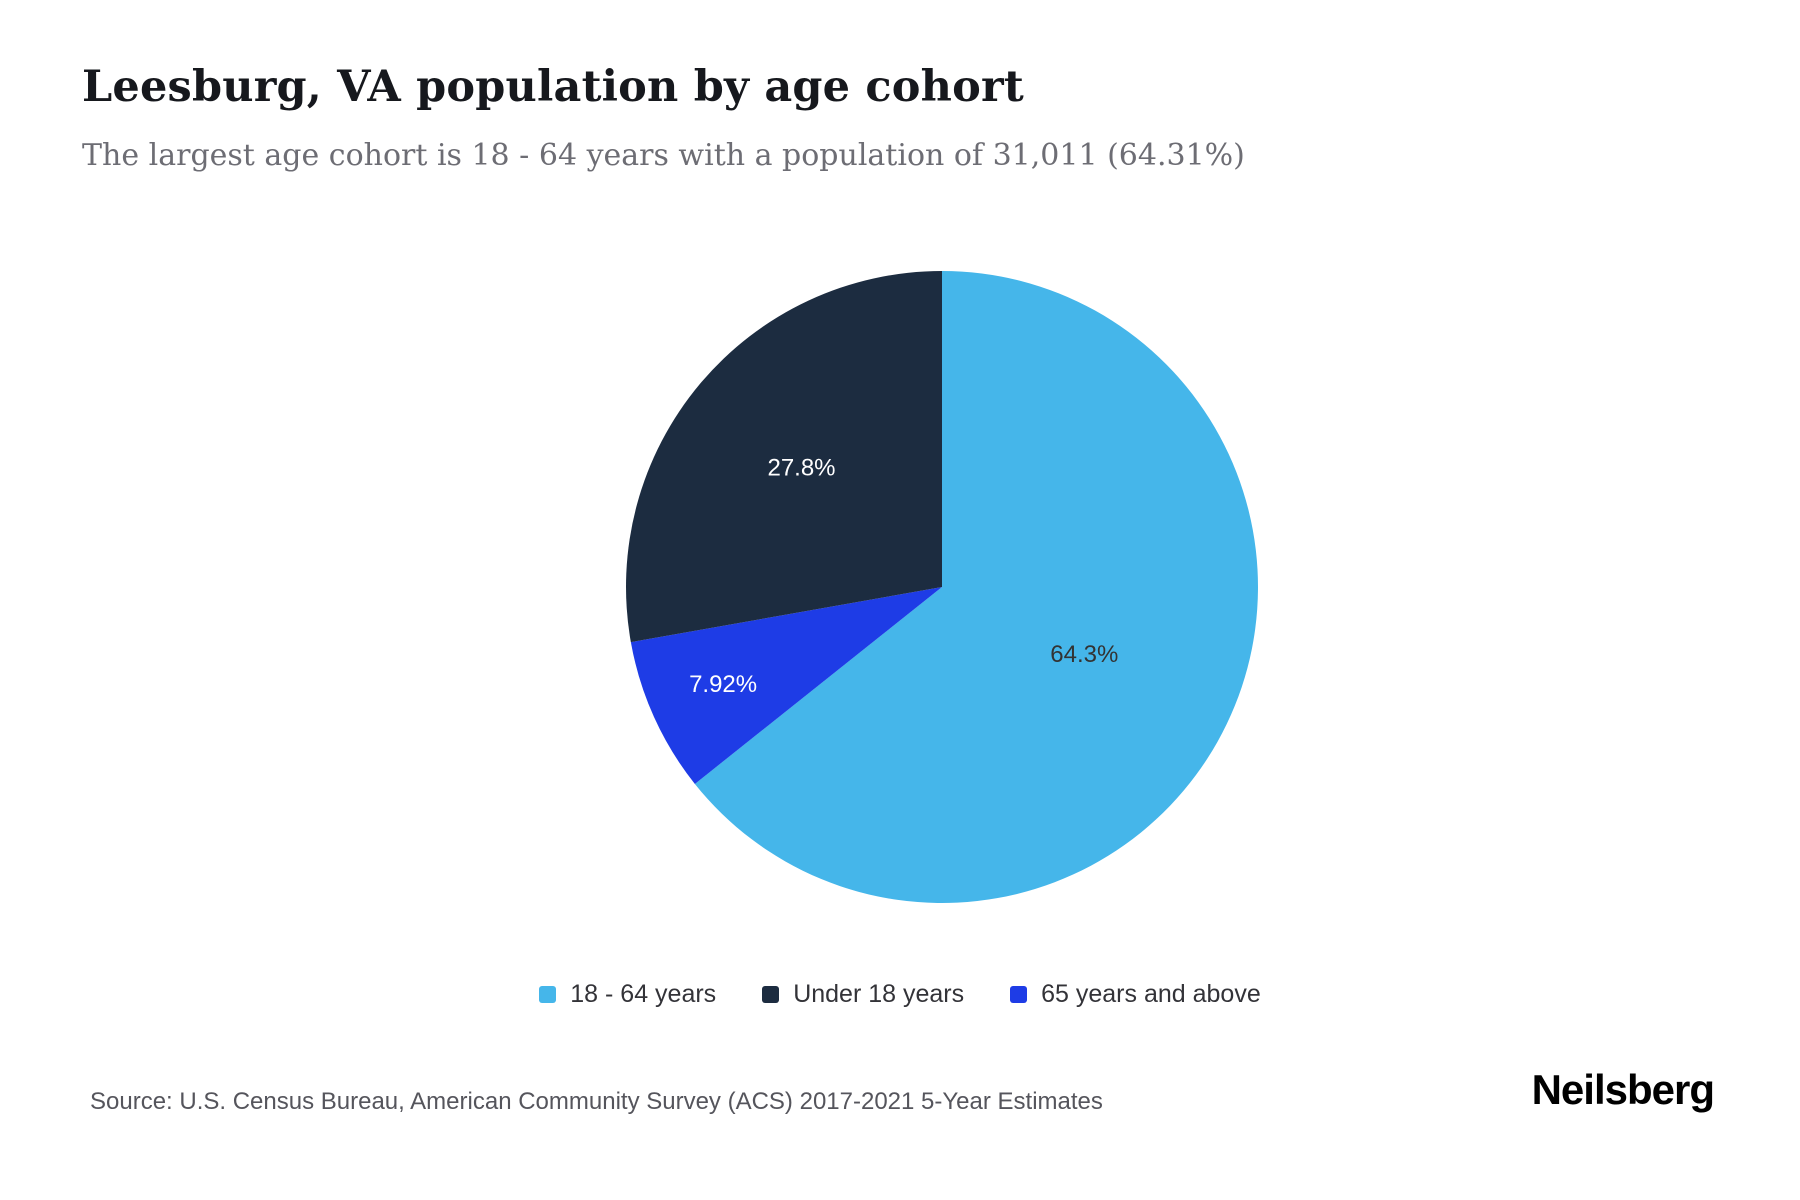 The width and height of the screenshot is (1800, 1200). I want to click on pie-slice-65-years-and-above, so click(786, 685).